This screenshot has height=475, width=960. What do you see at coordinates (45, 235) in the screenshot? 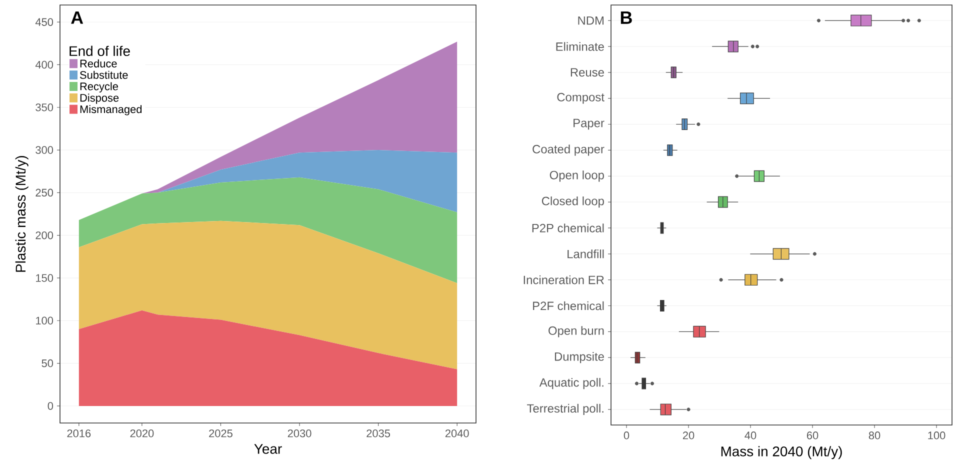
I see `y-tick-label: 200` at bounding box center [45, 235].